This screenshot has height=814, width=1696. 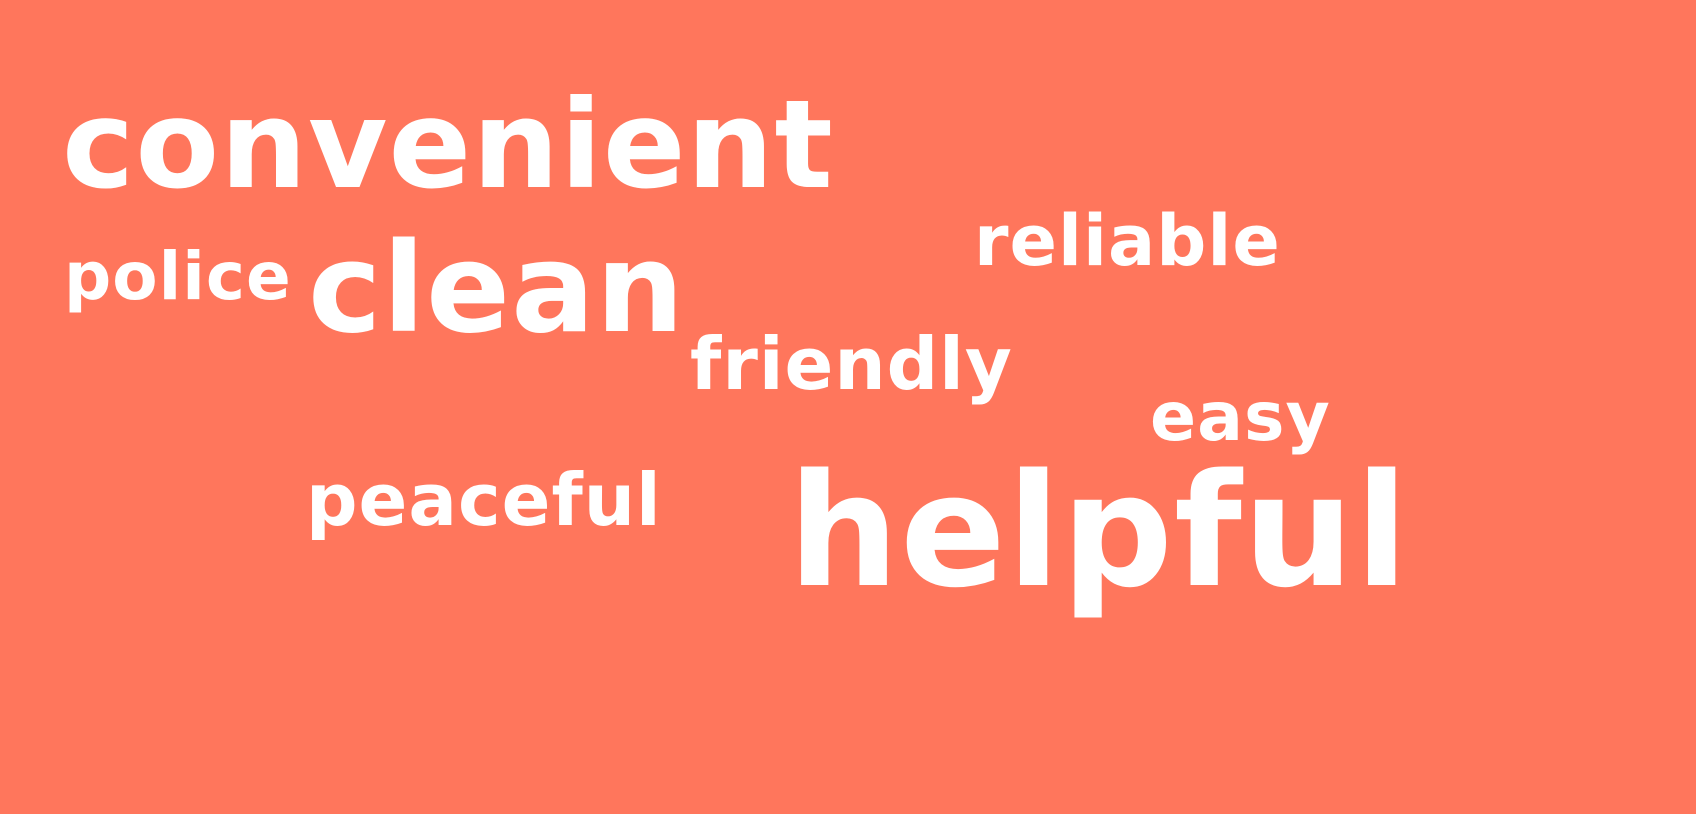 I want to click on word-reliable: reliable, so click(x=1127, y=241).